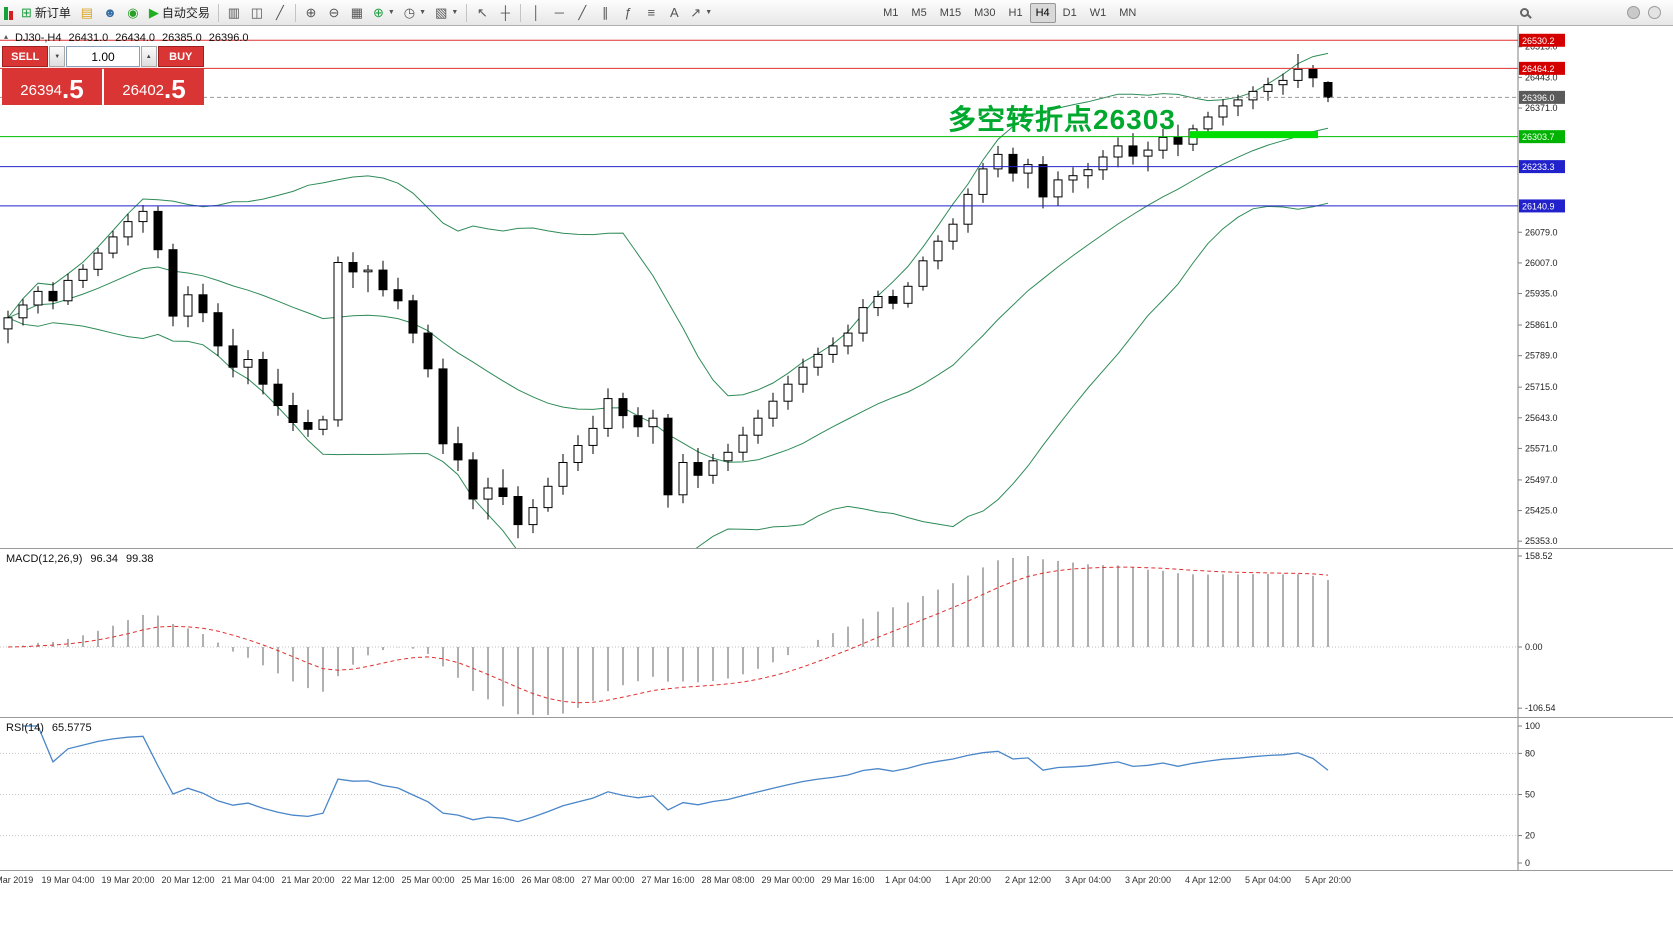 The height and width of the screenshot is (945, 1673). Describe the element at coordinates (180, 56) in the screenshot. I see `buy-button: BUY` at that location.